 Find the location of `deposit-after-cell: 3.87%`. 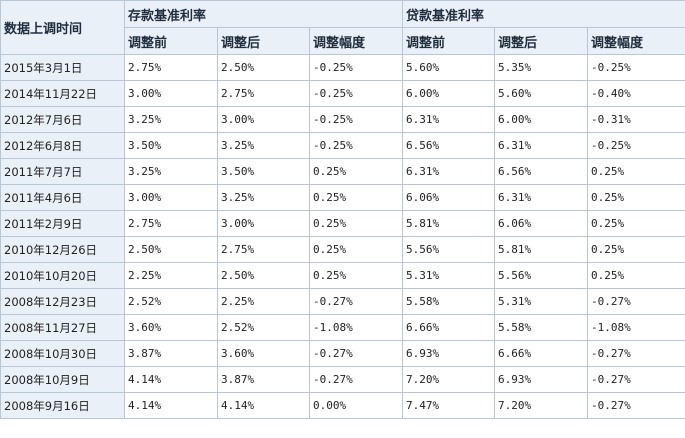

deposit-after-cell: 3.87% is located at coordinates (263, 379).